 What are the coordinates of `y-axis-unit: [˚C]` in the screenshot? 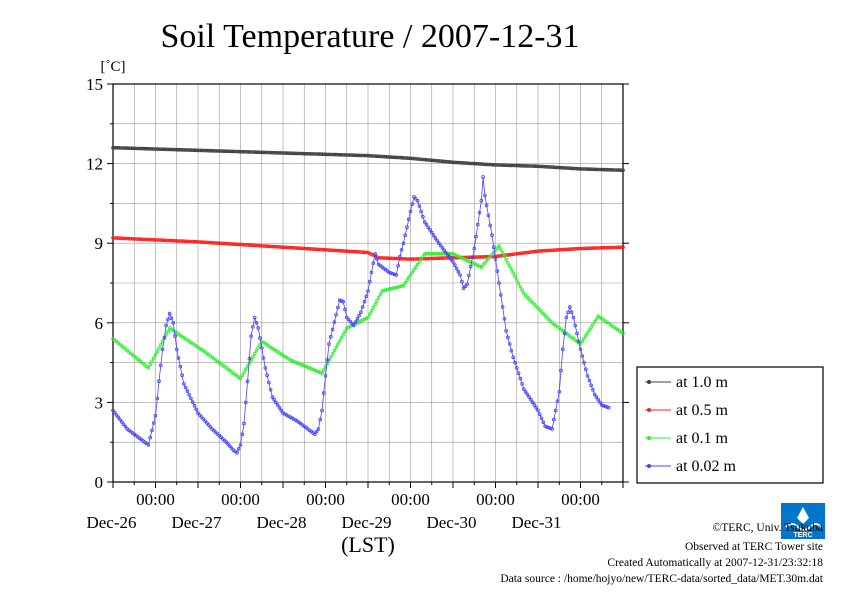 It's located at (113, 67).